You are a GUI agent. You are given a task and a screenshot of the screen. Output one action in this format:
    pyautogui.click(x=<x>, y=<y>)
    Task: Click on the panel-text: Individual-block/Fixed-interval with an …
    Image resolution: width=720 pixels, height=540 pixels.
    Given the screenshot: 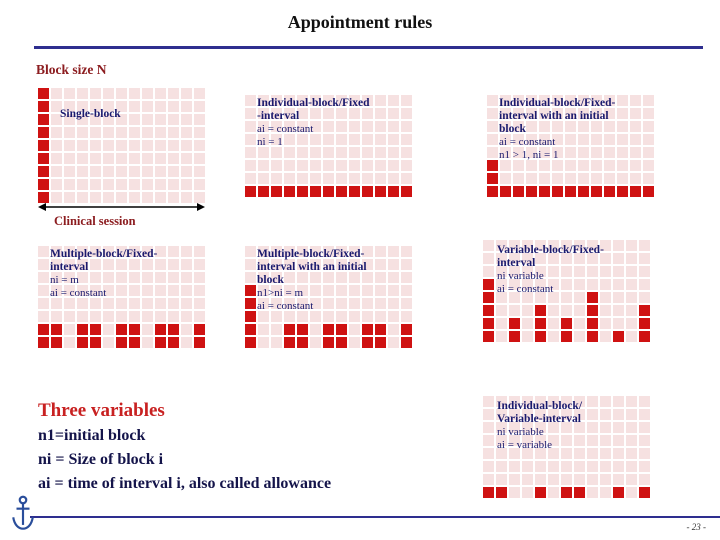 What is the action you would take?
    pyautogui.click(x=557, y=129)
    